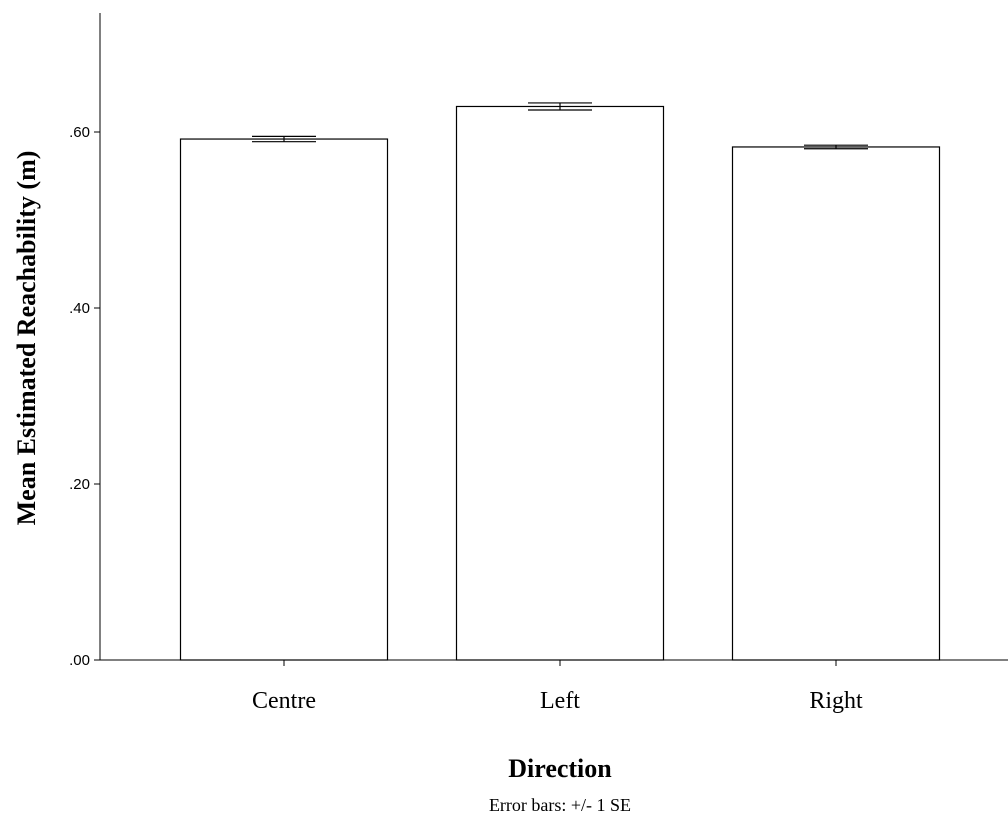 The height and width of the screenshot is (821, 1008). Describe the element at coordinates (560, 701) in the screenshot. I see `x-tick-label-left: Left` at that location.